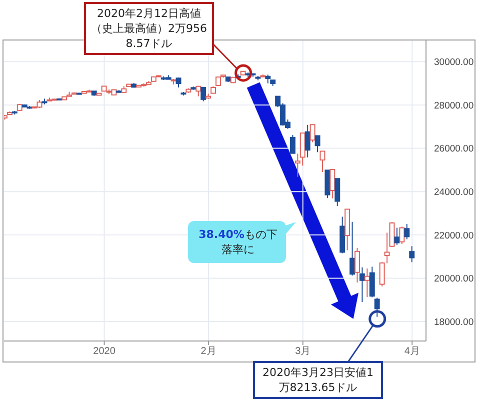 The height and width of the screenshot is (407, 478). I want to click on x-tick-label: 4月, so click(412, 352).